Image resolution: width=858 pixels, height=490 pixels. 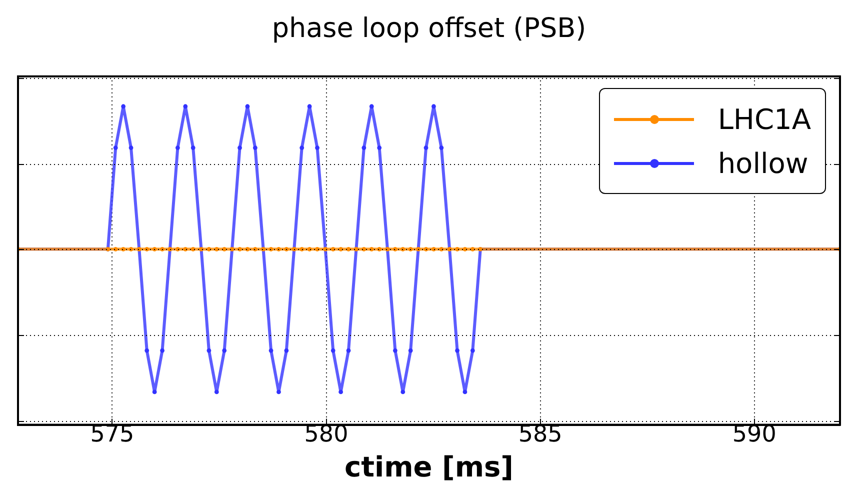 What do you see at coordinates (763, 163) in the screenshot?
I see `legend-label: hollow` at bounding box center [763, 163].